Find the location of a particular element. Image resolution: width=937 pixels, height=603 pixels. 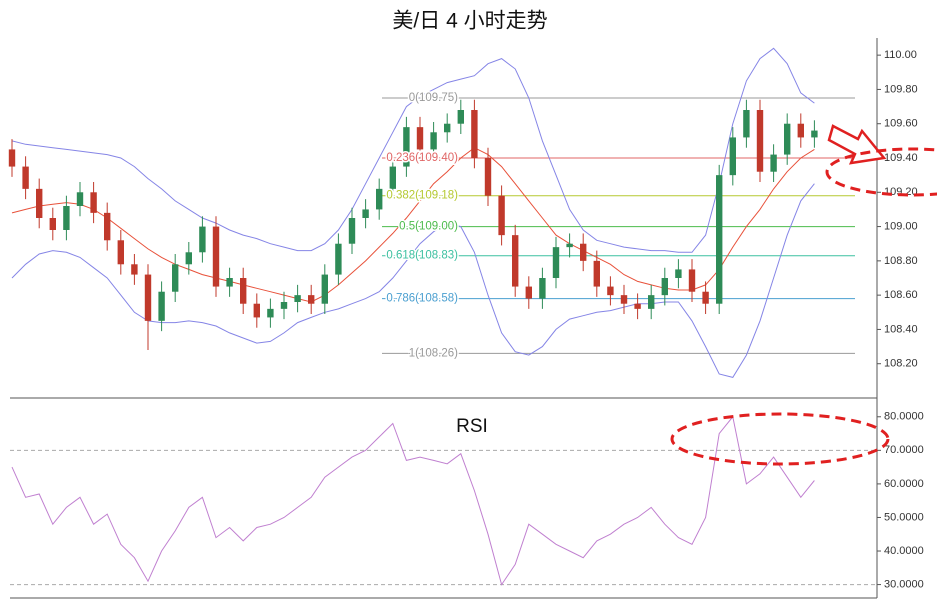

fib-level-label: 0(109.75) is located at coordinates (433, 98).